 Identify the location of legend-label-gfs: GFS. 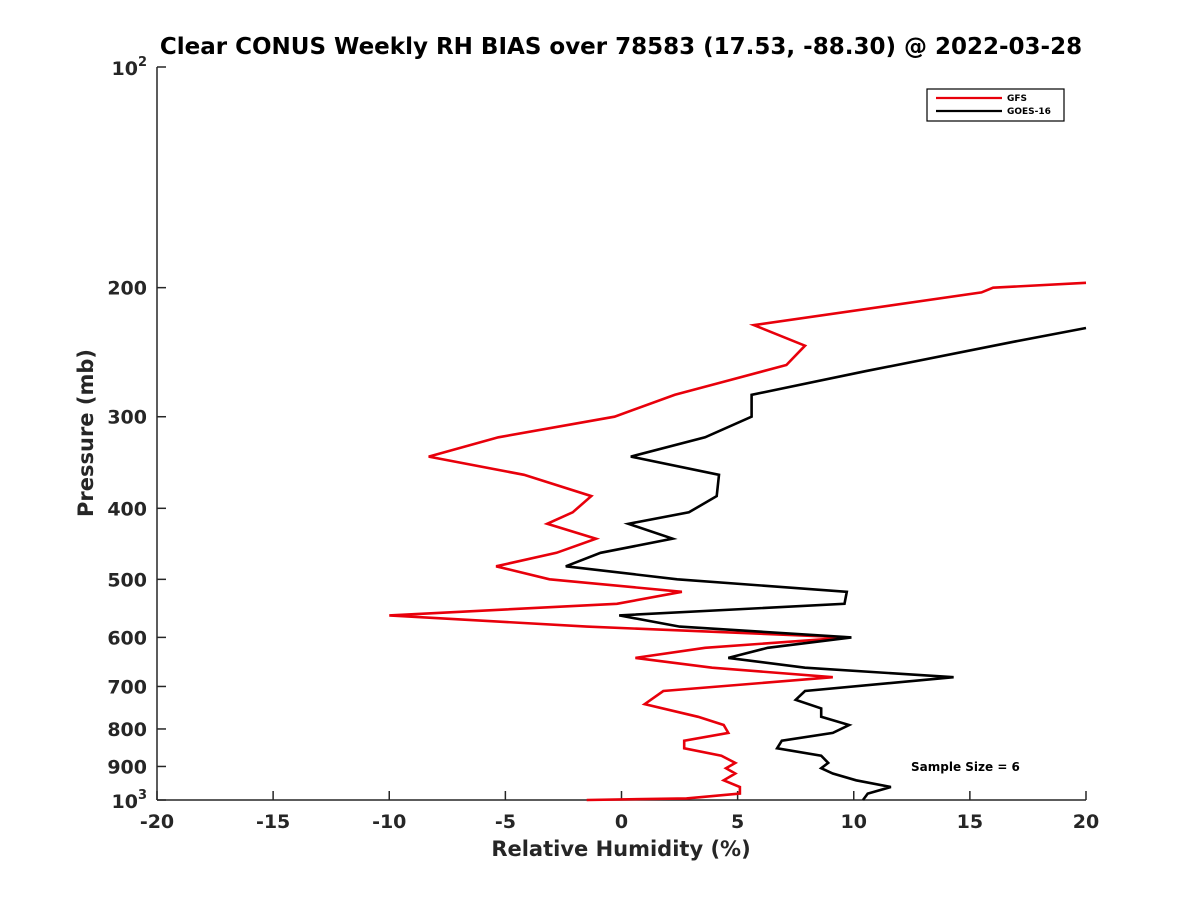
(1017, 99).